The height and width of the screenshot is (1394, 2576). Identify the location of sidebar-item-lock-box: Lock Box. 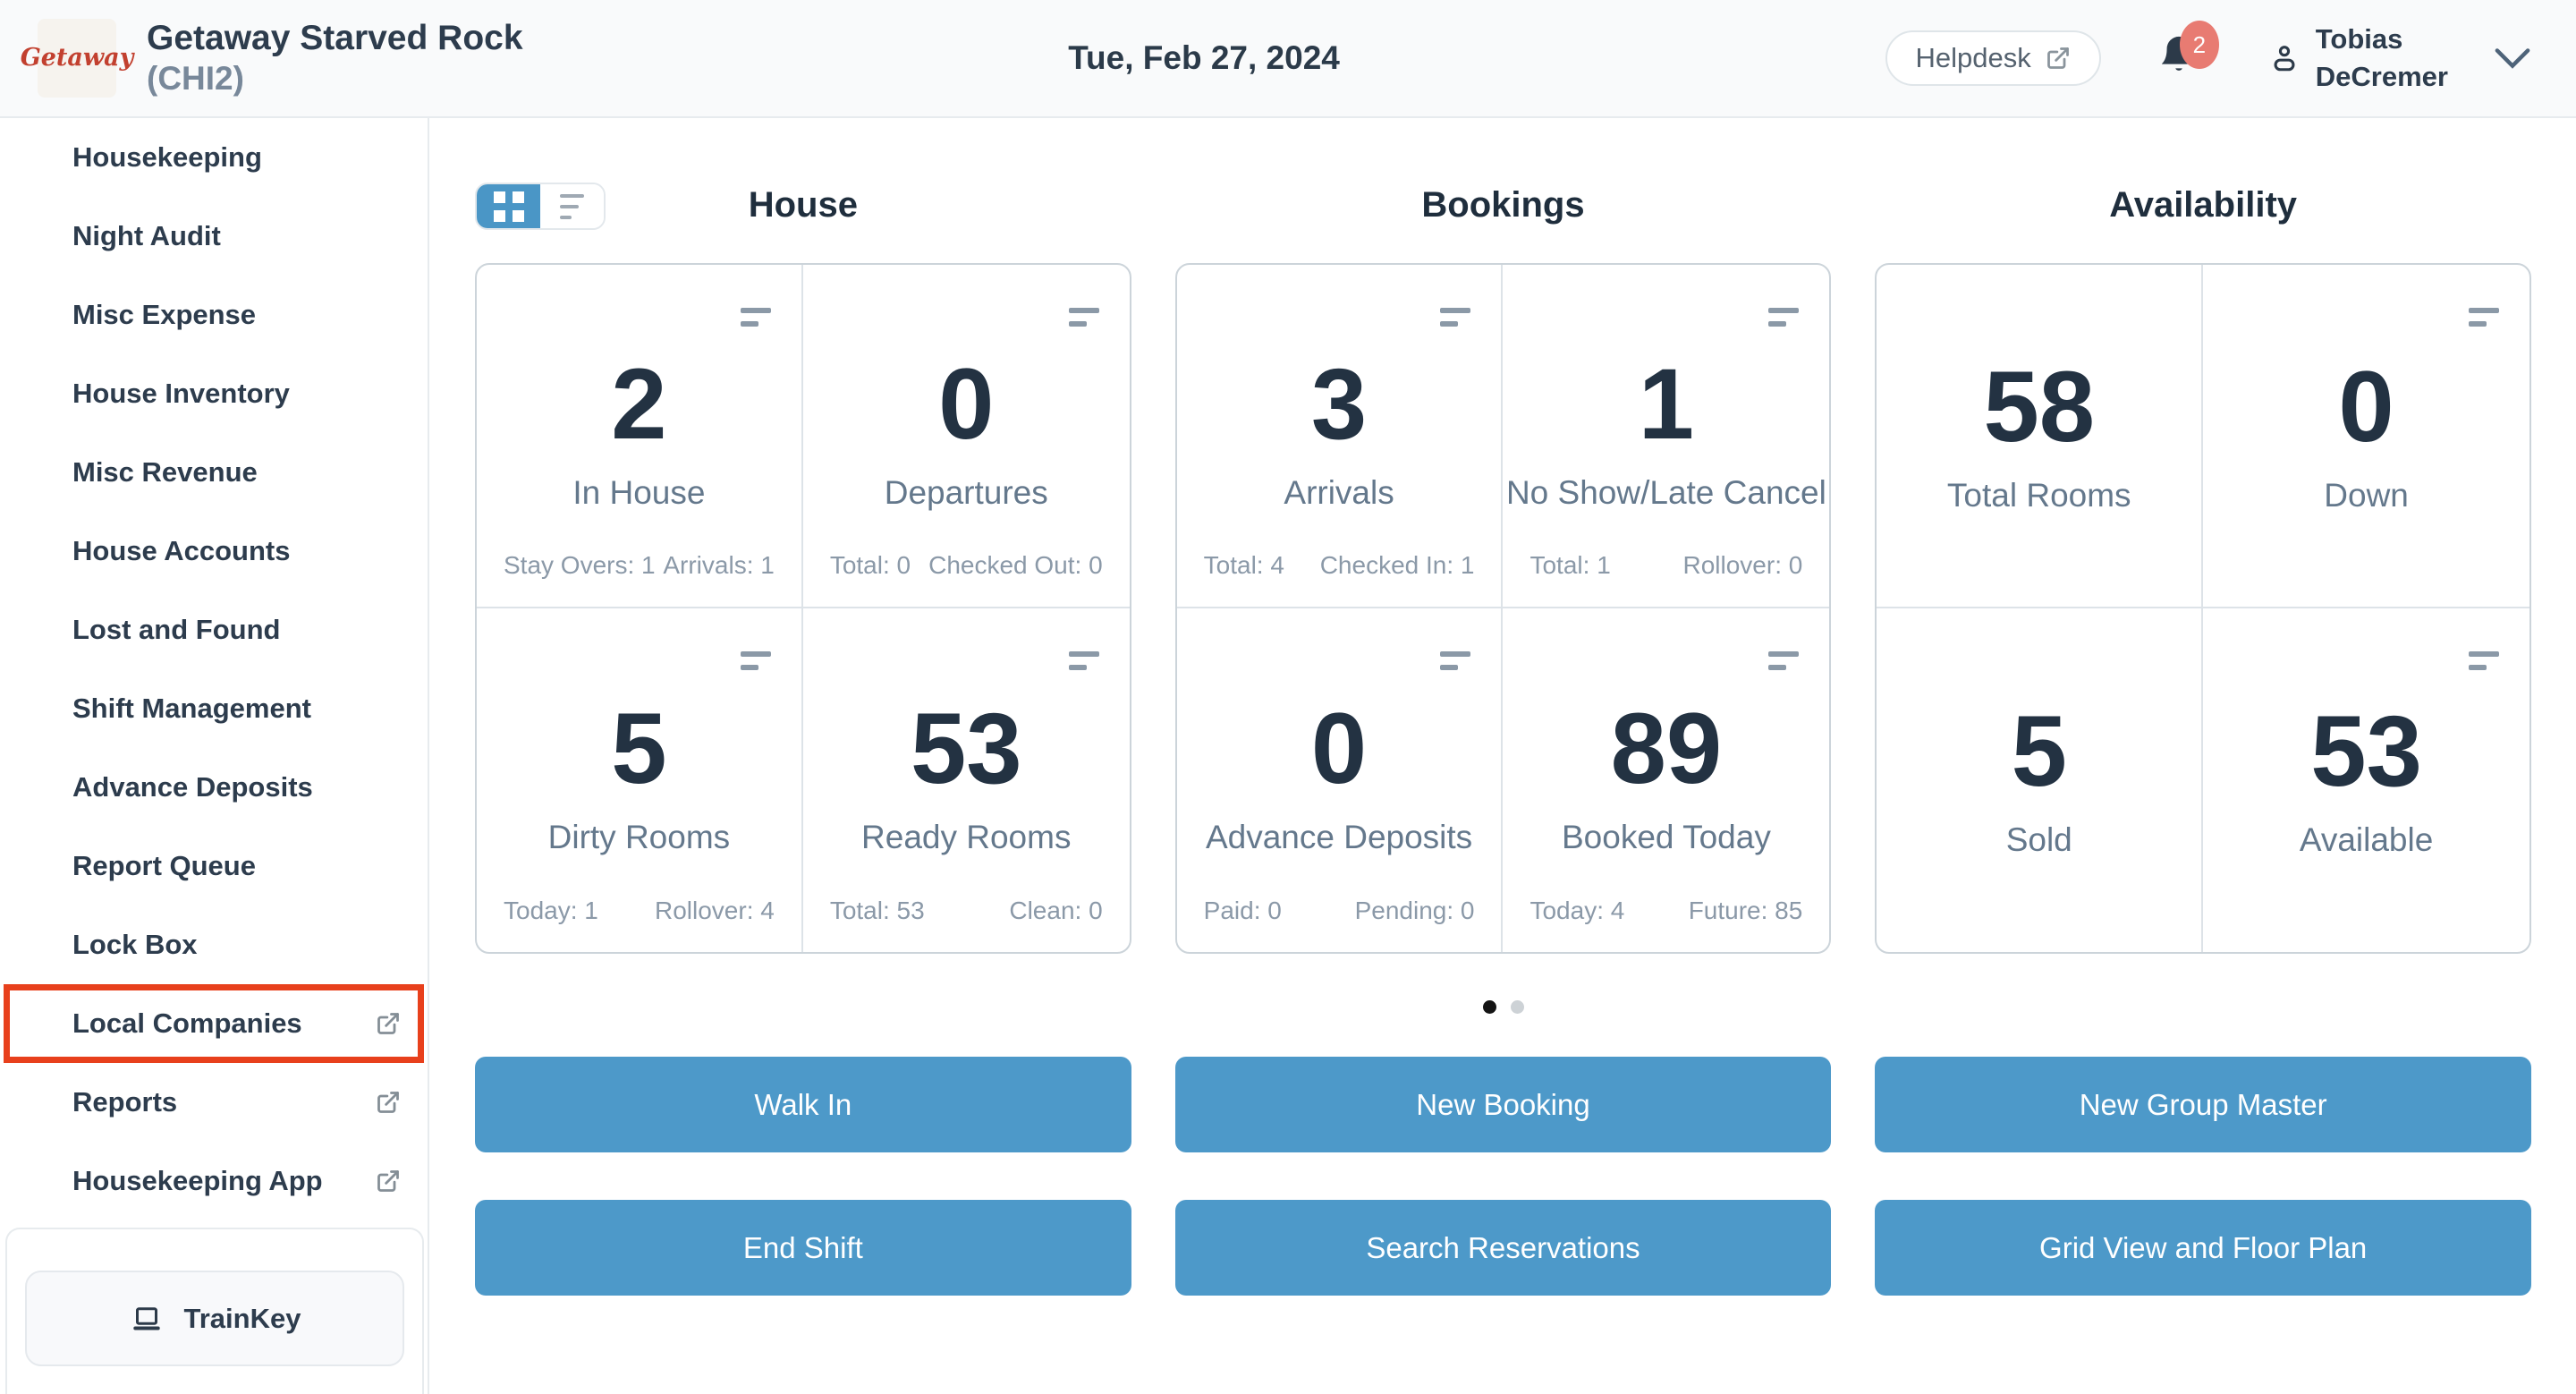
(214, 945).